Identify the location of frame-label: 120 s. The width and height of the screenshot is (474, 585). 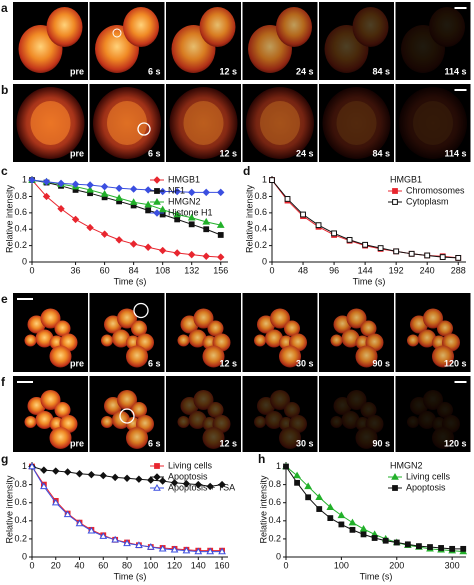
(455, 363).